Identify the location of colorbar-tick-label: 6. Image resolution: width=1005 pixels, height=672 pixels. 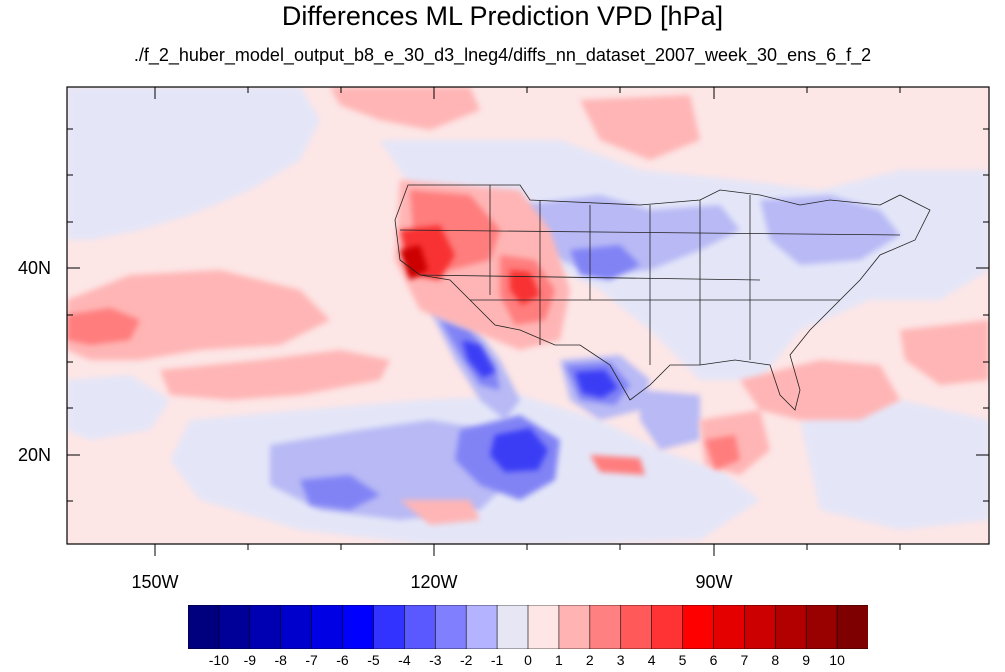
(713, 660).